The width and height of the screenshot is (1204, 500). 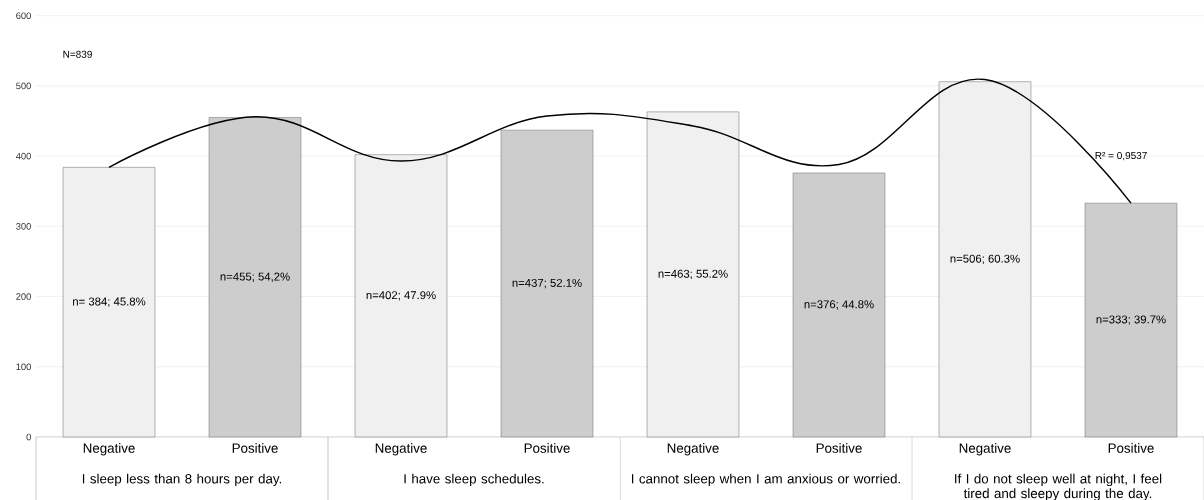 What do you see at coordinates (1131, 320) in the screenshot?
I see `data-label: n=333; 39.7%` at bounding box center [1131, 320].